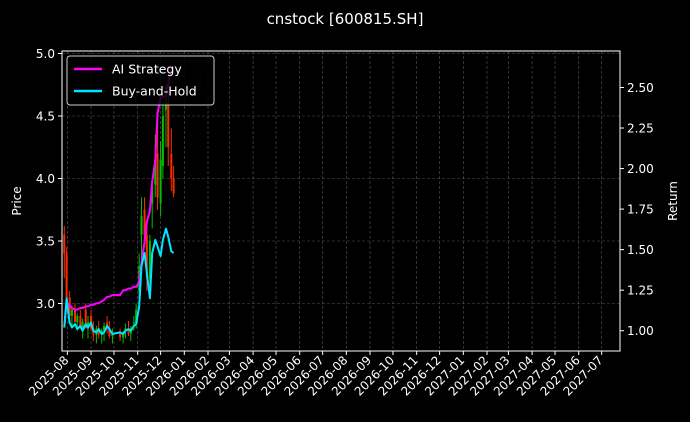 The width and height of the screenshot is (690, 422). I want to click on legend-label-buy-and-hold: Buy-and-Hold, so click(154, 91).